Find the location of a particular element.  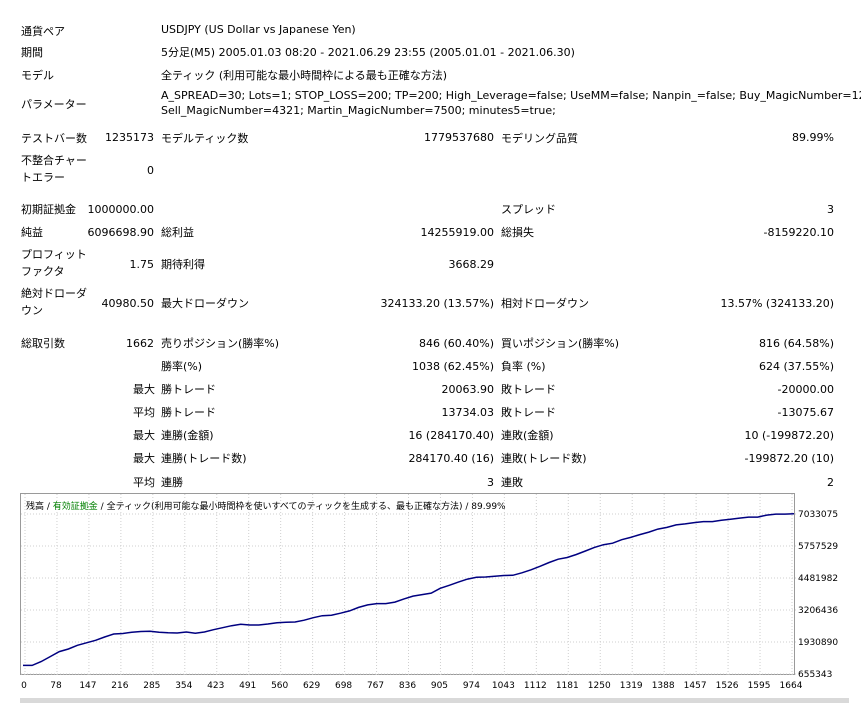

avg-consec-losses-label: 連敗 is located at coordinates (512, 482).